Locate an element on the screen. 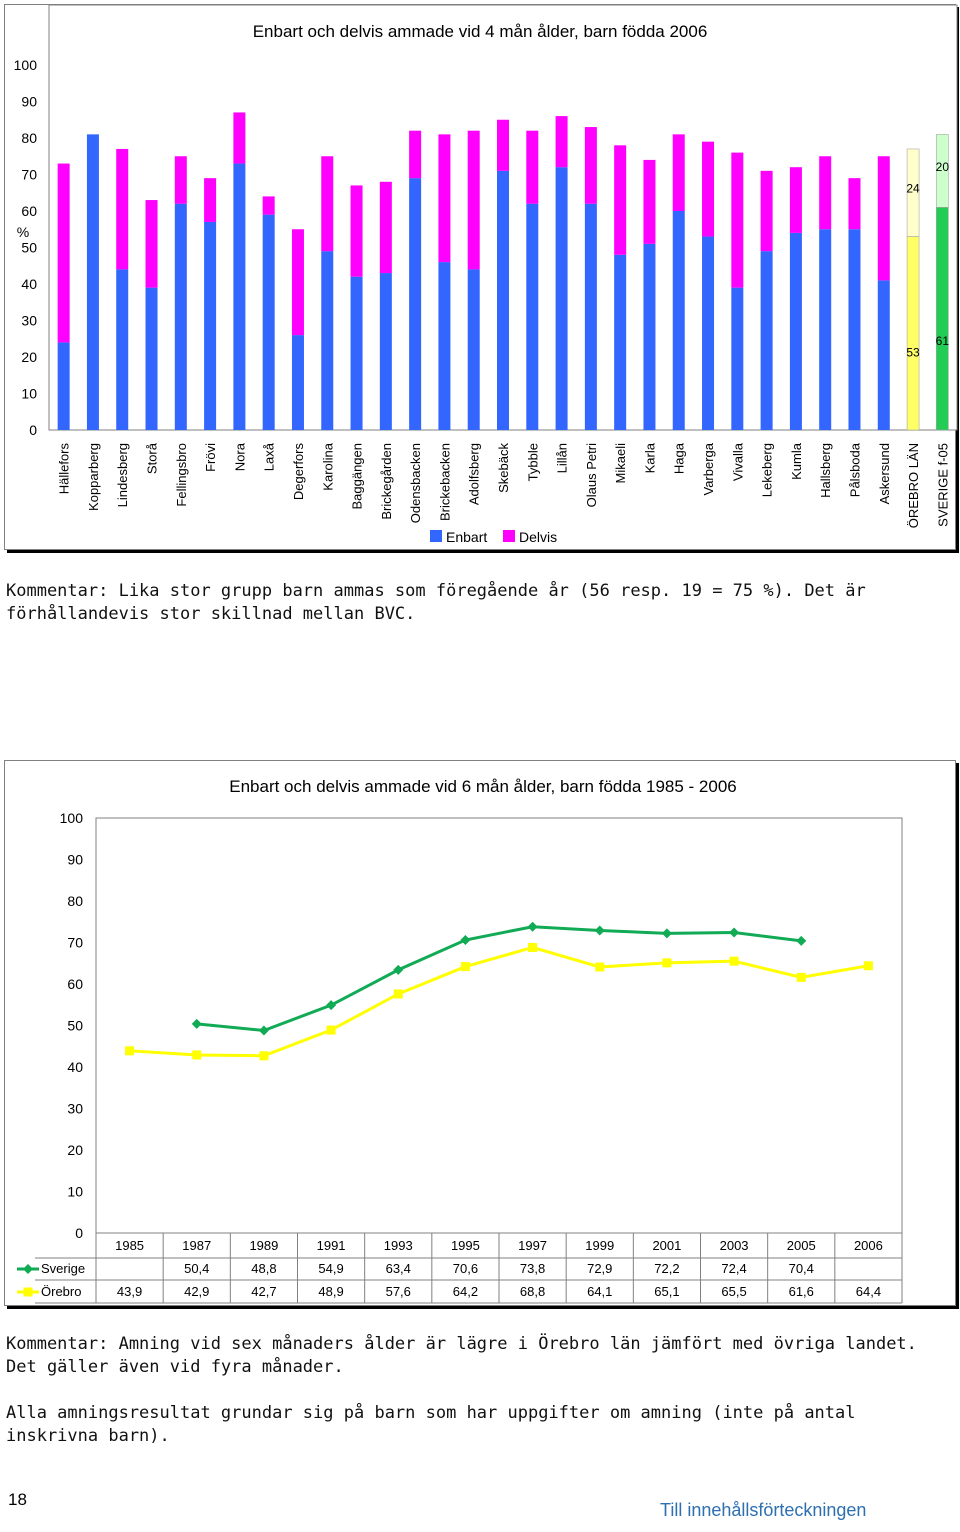 This screenshot has height=1532, width=960. x-tick-label: Pålsboda is located at coordinates (854, 469).